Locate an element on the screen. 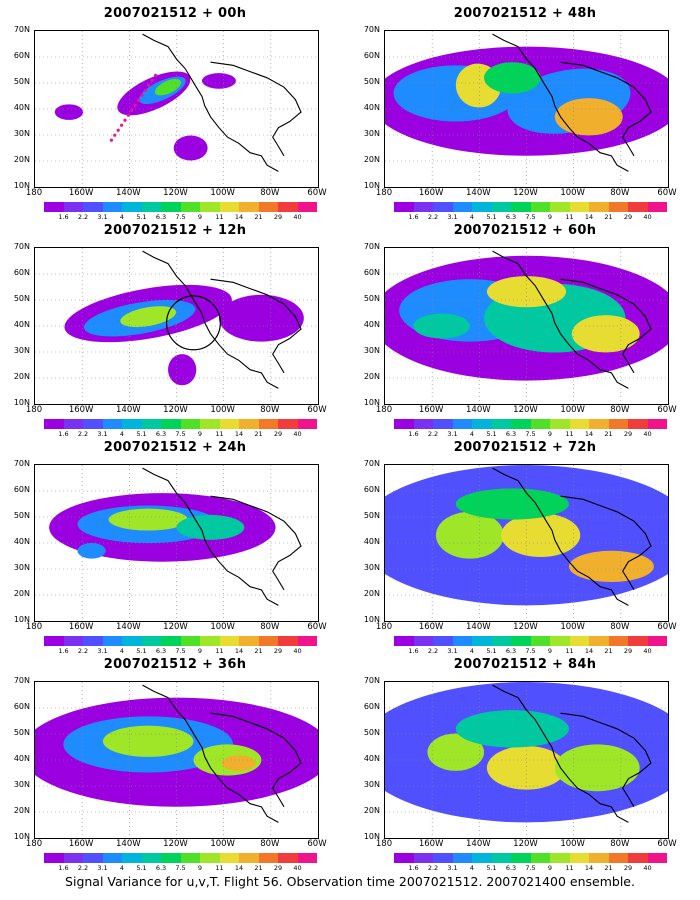 The image size is (700, 900). colorbar-label: 2.2 is located at coordinates (433, 651).